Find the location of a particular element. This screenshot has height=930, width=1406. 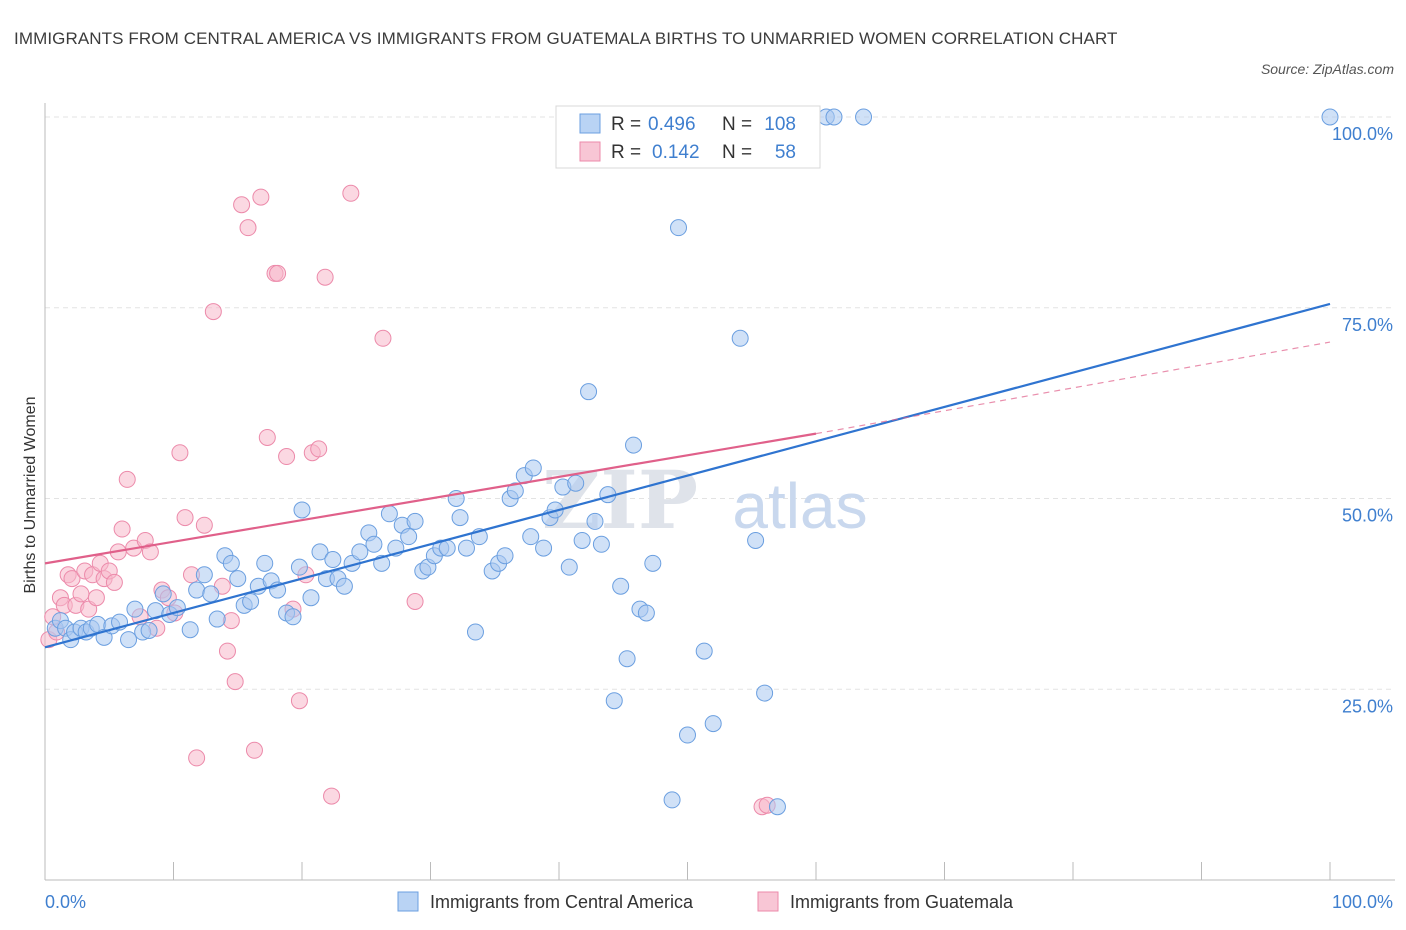

stats-legend: R = 0.496 N = 108 R = 0.142 N = 58 is located at coordinates (688, 137).